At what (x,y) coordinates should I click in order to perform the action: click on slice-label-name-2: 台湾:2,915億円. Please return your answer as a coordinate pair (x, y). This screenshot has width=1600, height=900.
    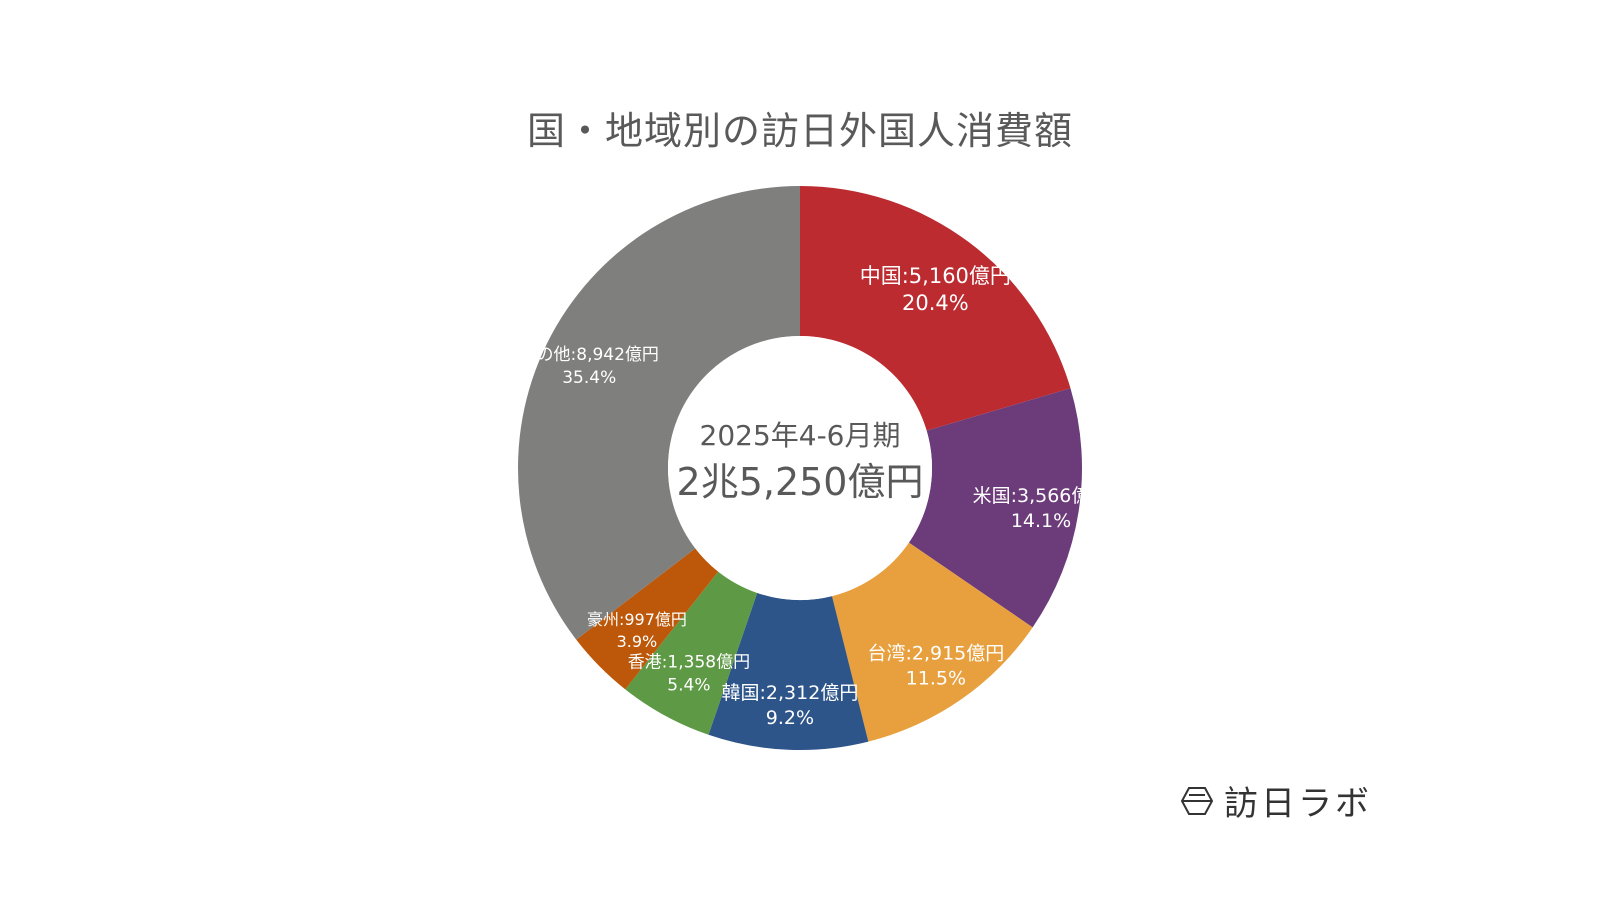
    Looking at the image, I should click on (935, 653).